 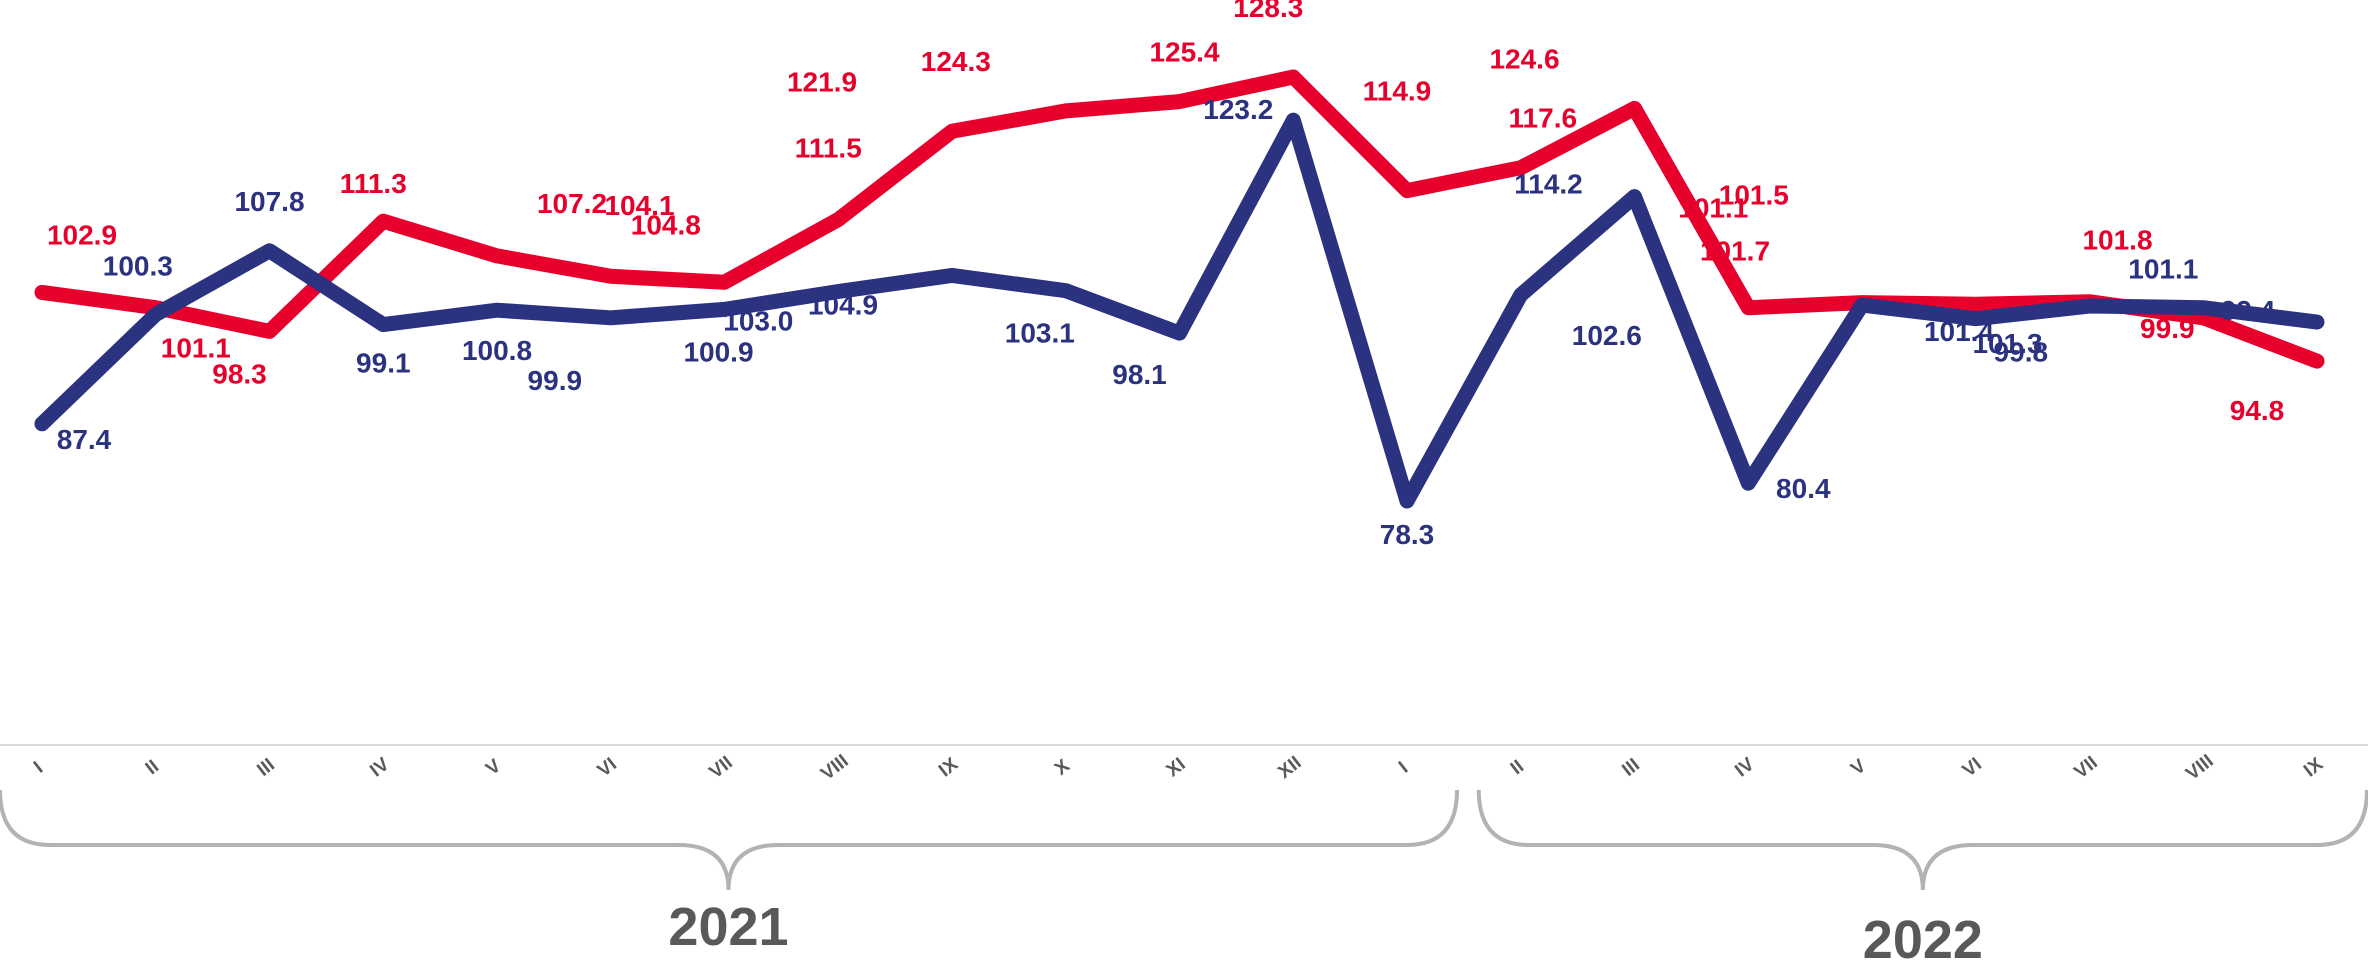 What do you see at coordinates (1607, 335) in the screenshot?
I see `data-label-blue: 102.6` at bounding box center [1607, 335].